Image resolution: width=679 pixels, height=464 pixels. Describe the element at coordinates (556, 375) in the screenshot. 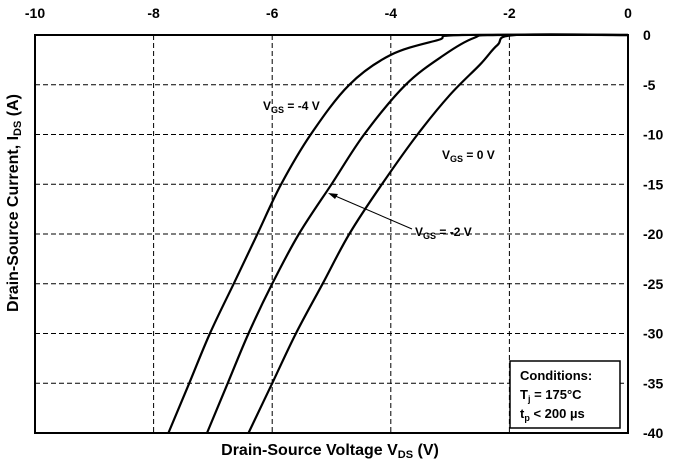

I see `conditions-title: Conditions:` at that location.